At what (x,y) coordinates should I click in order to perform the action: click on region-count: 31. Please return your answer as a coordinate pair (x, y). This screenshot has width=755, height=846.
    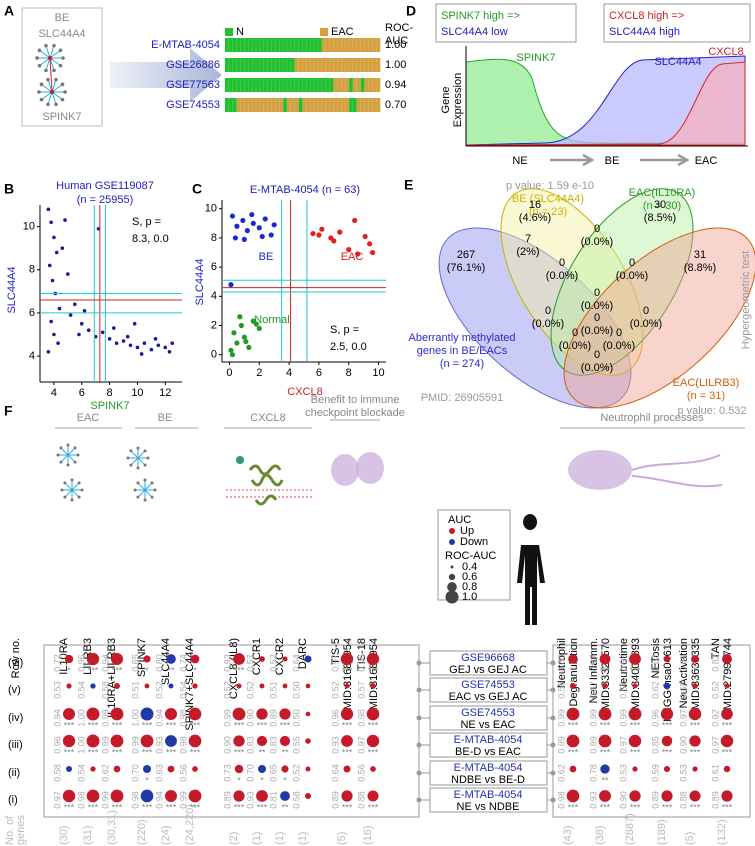
    Looking at the image, I should click on (700, 255).